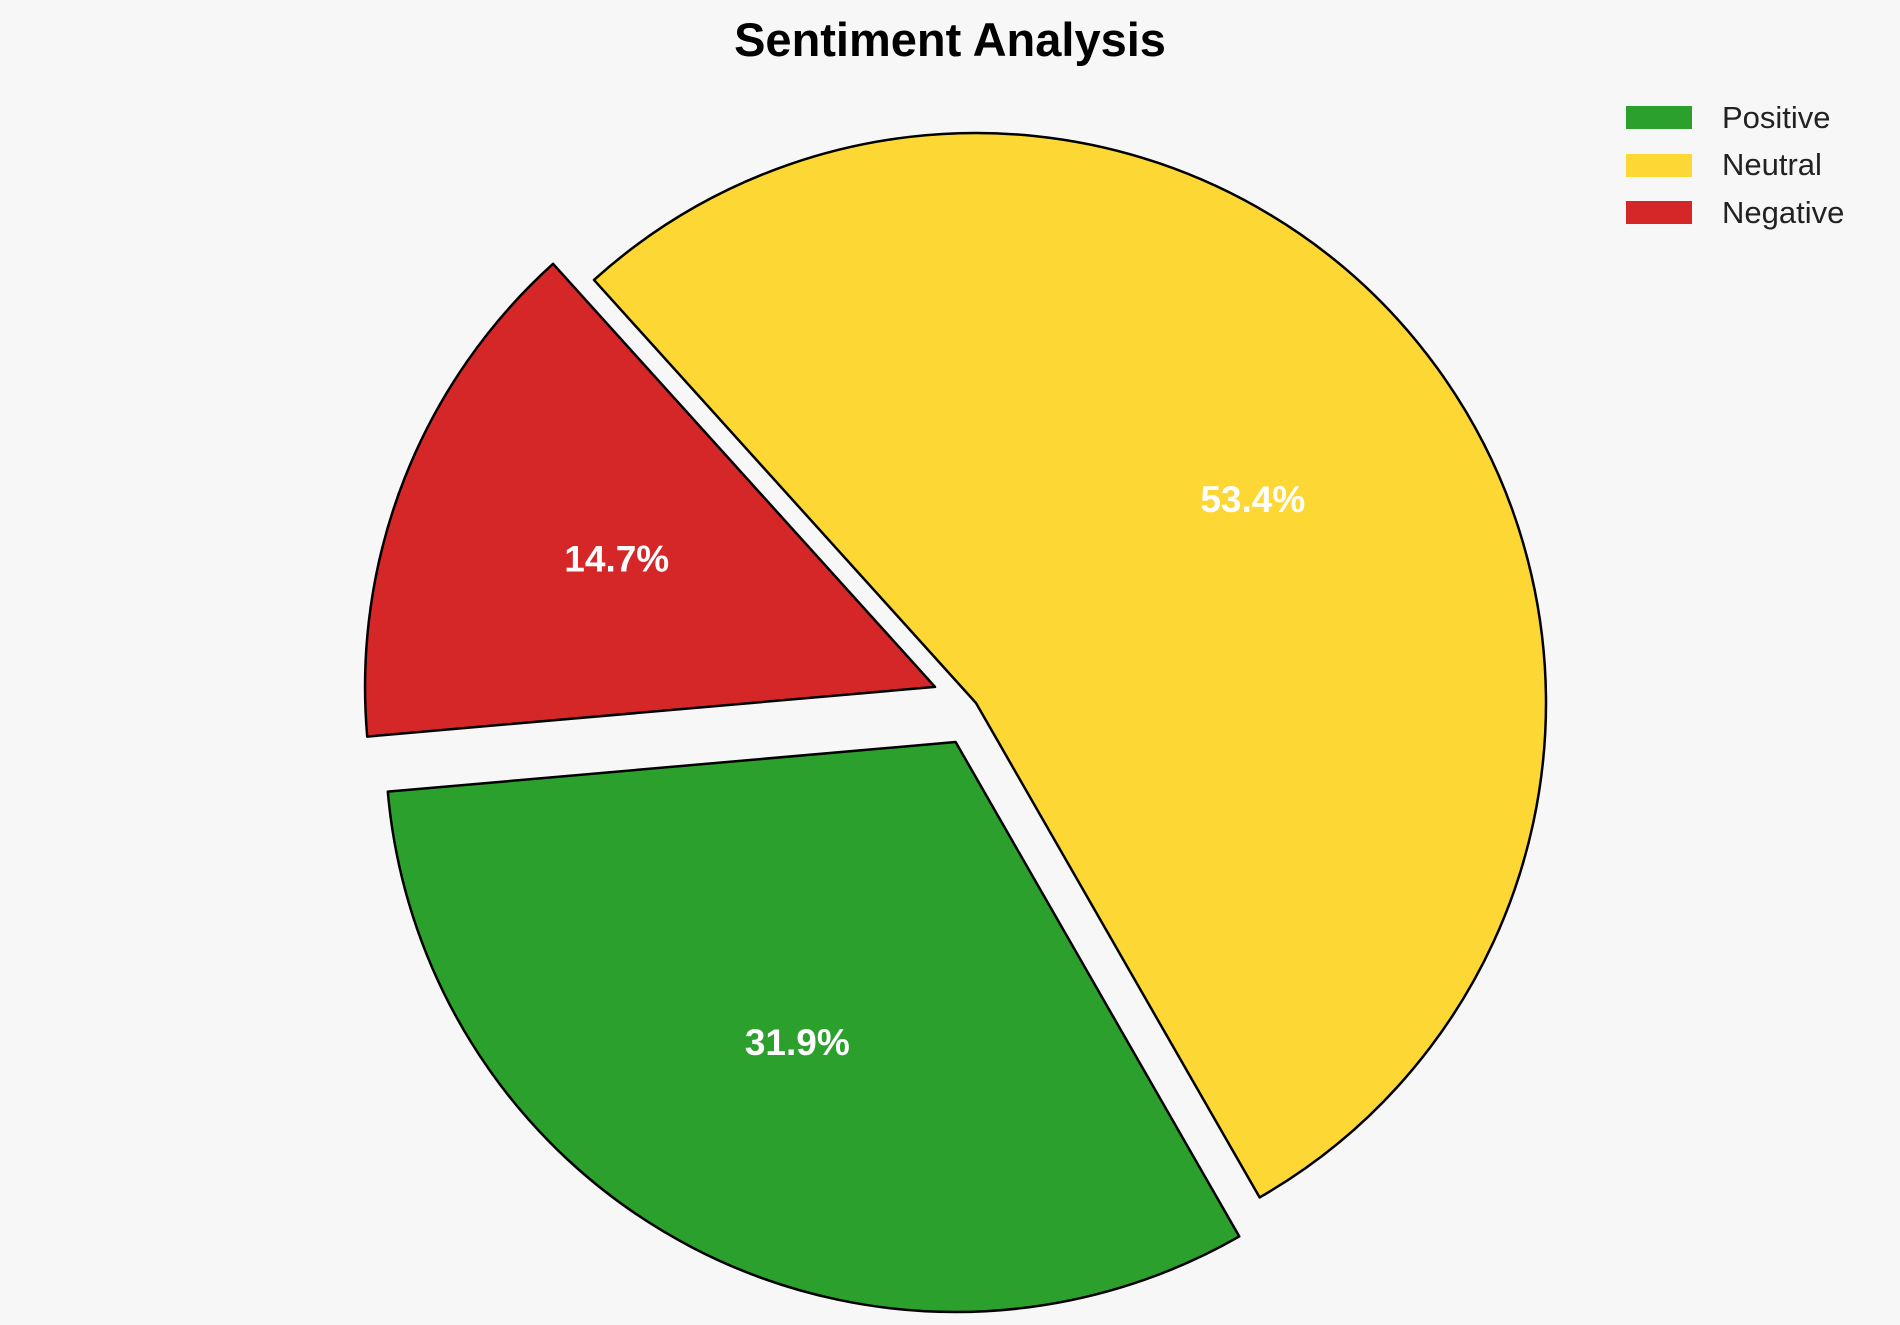 The width and height of the screenshot is (1900, 1325). Describe the element at coordinates (1252, 499) in the screenshot. I see `pie-label-neutral: 53.4%` at that location.